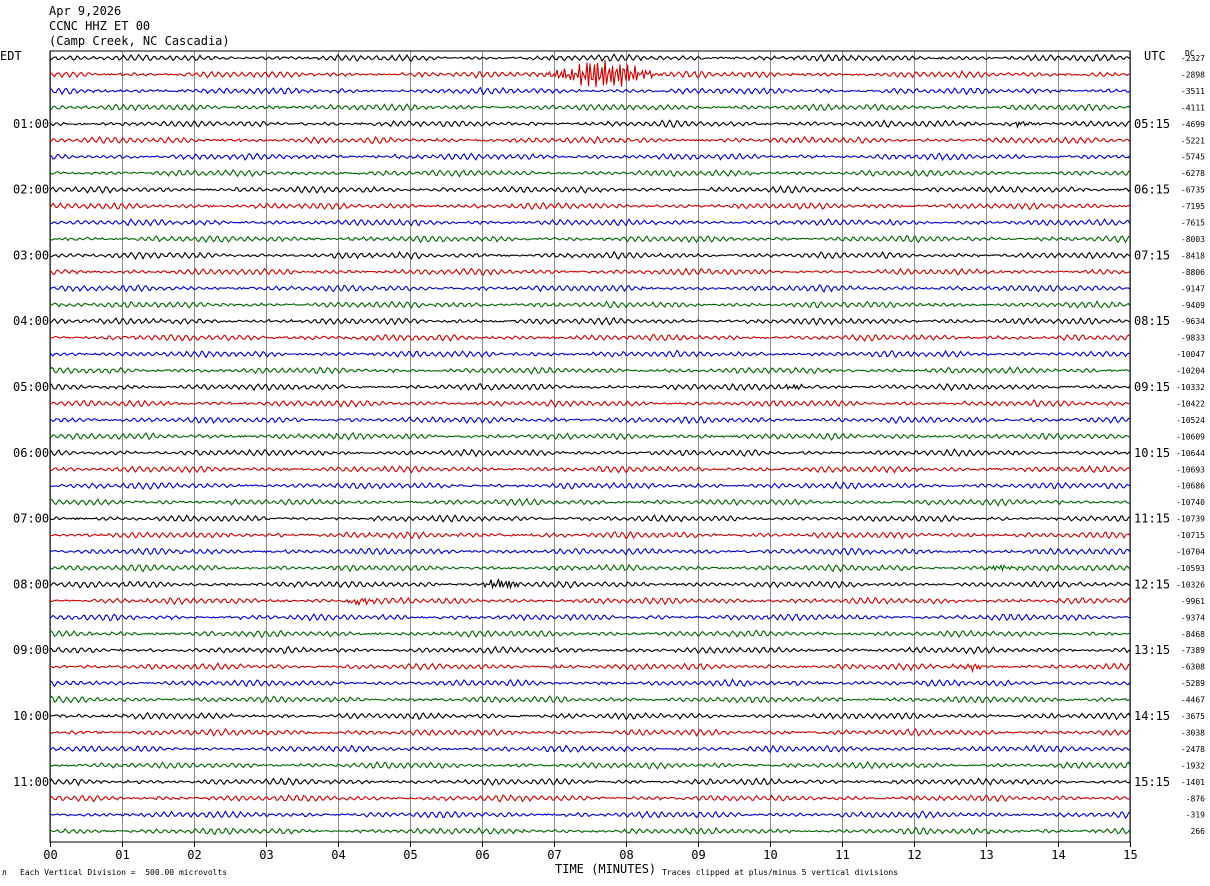 This screenshot has width=1210, height=886. What do you see at coordinates (266, 855) in the screenshot?
I see `x-tick-label: 03` at bounding box center [266, 855].